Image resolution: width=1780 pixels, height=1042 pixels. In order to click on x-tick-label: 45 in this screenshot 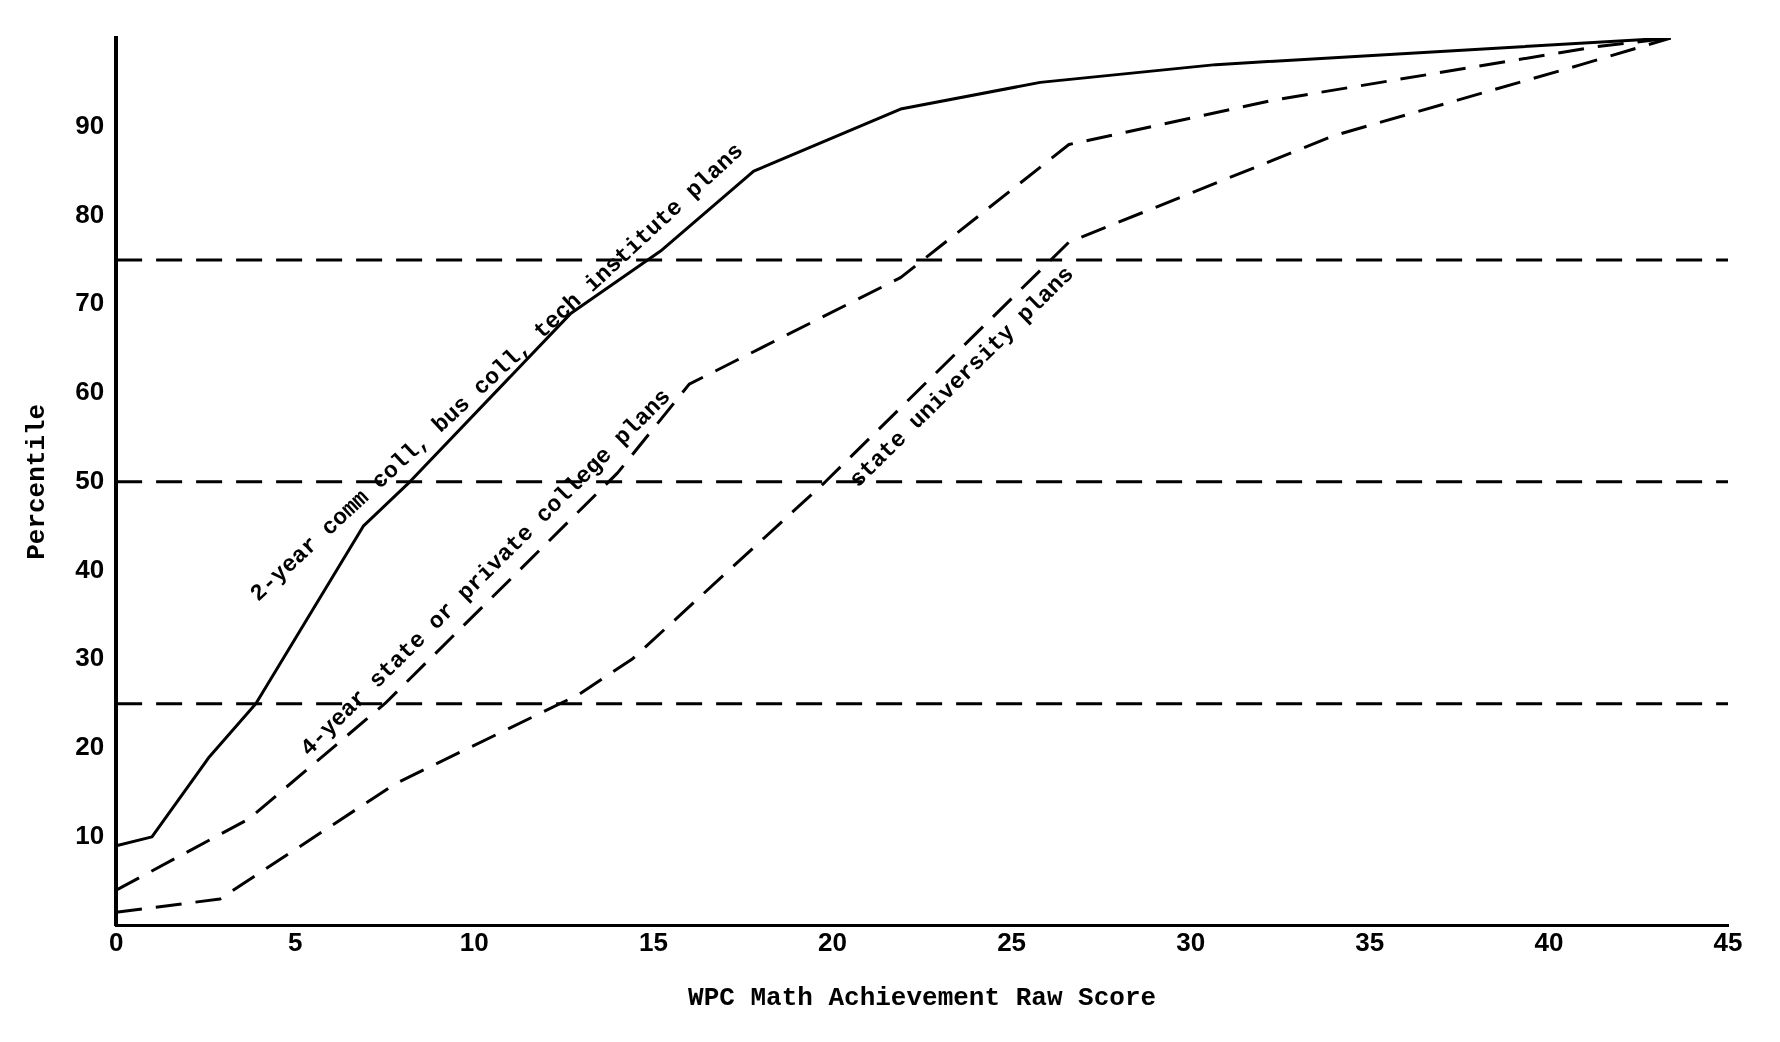, I will do `click(1728, 942)`.